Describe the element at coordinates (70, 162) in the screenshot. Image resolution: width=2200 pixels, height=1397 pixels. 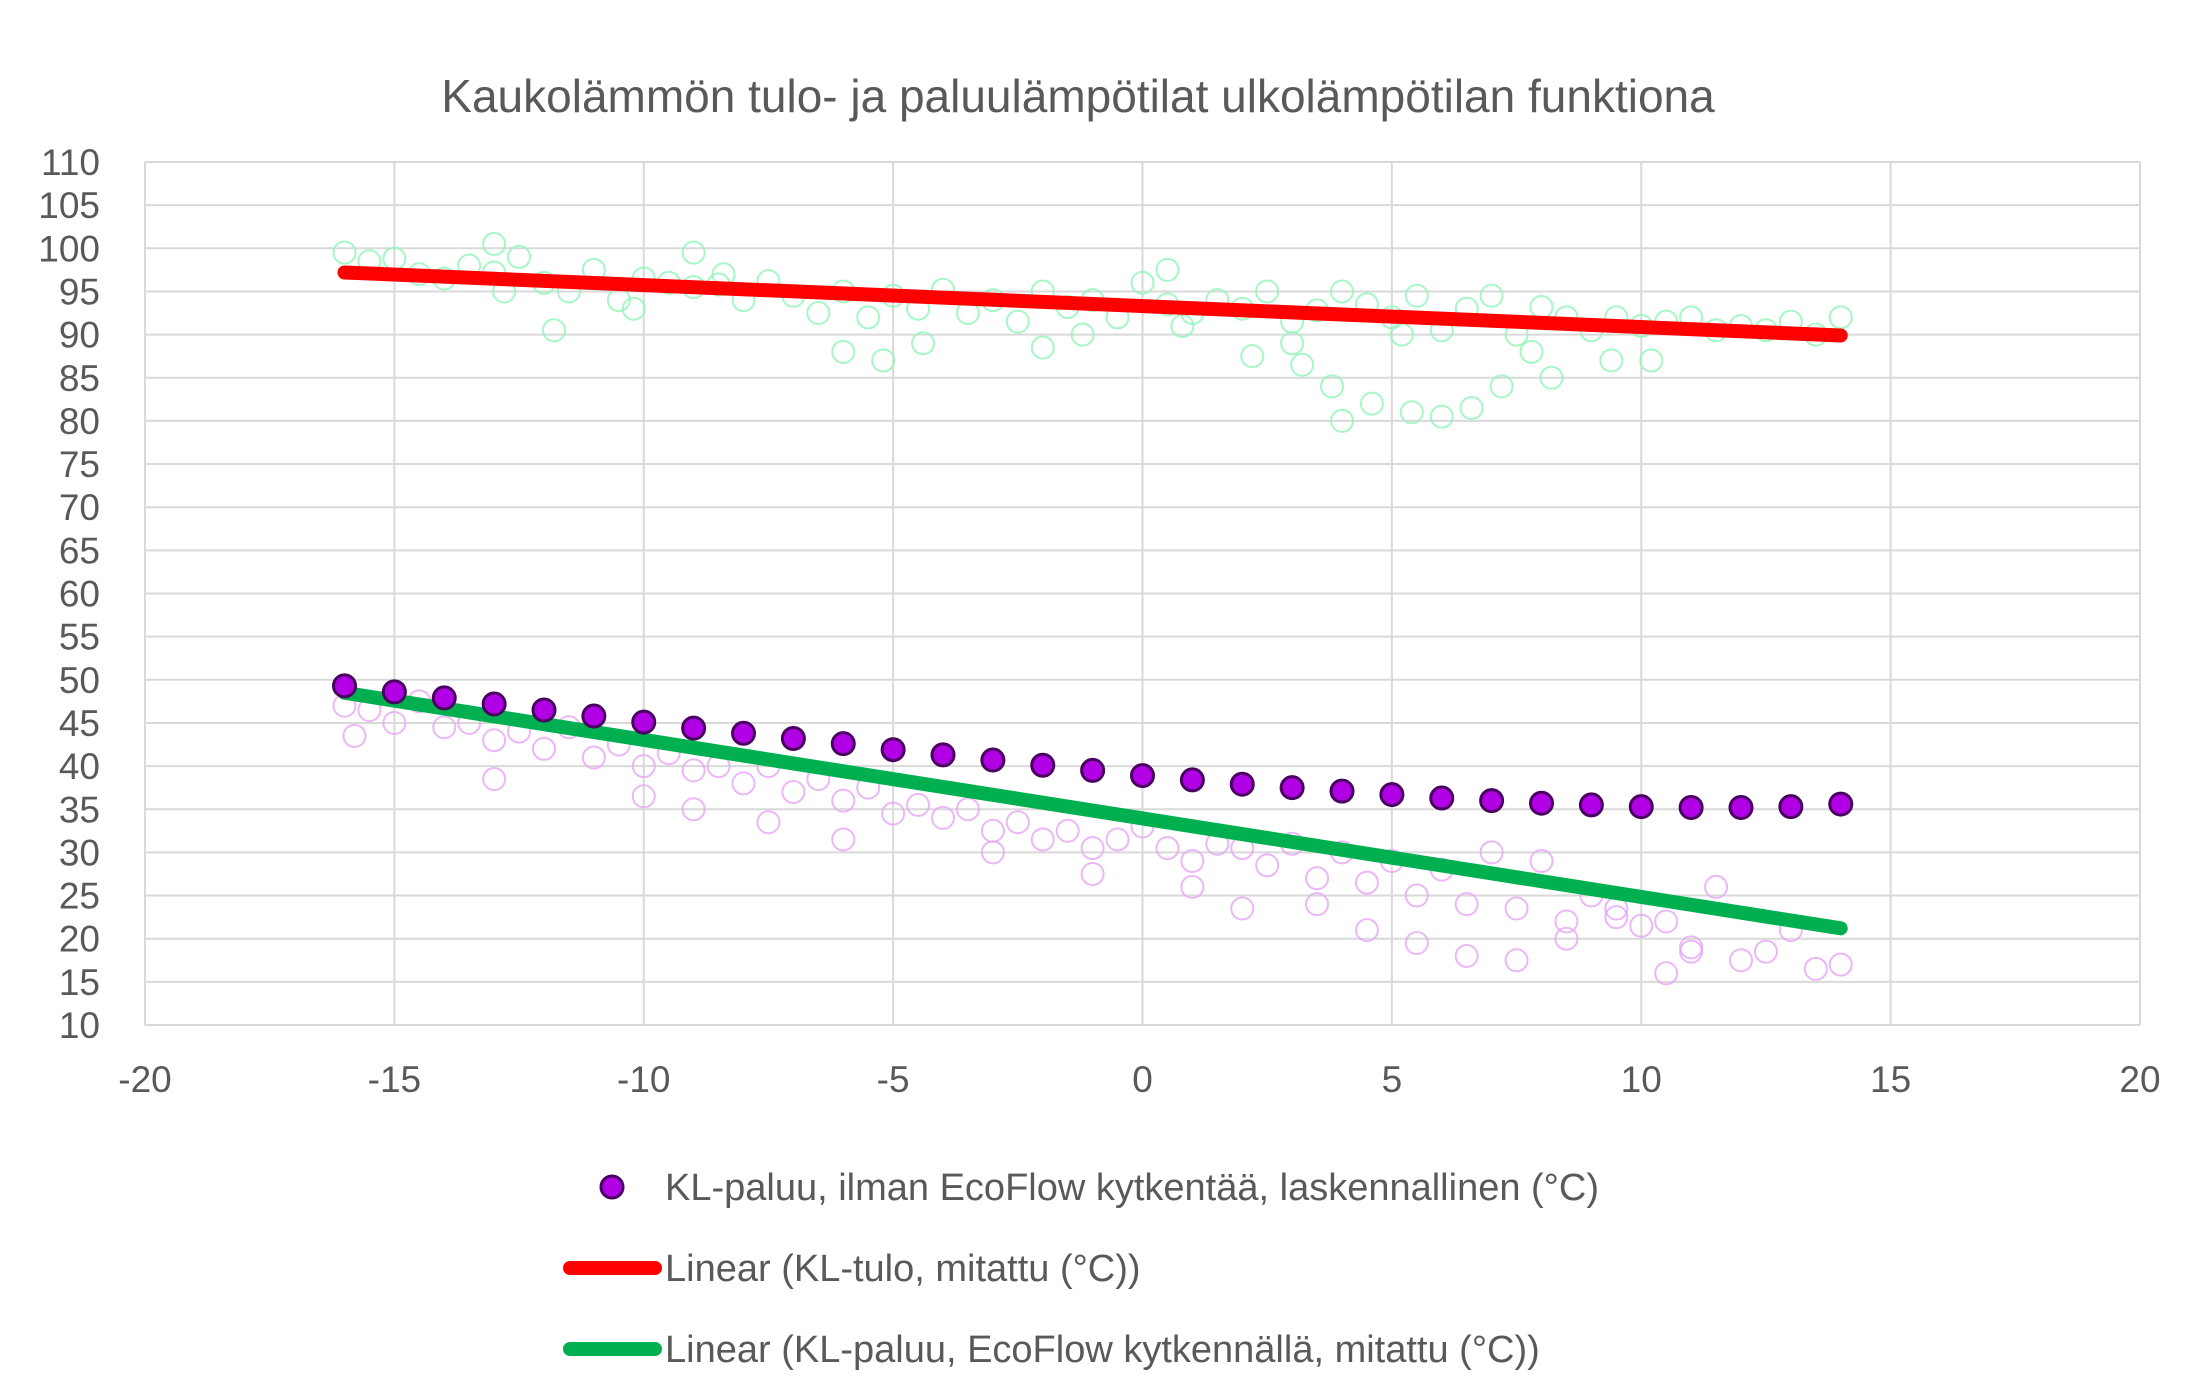
I see `y-tick-label: 110` at that location.